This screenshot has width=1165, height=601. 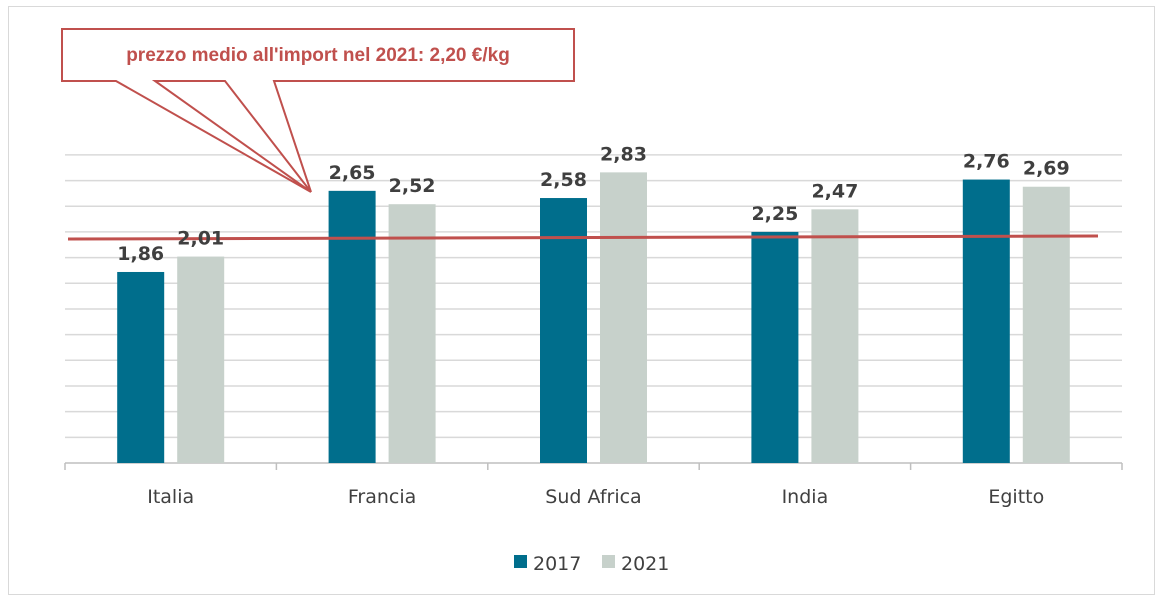 I want to click on bar-2017-italia, so click(x=141, y=367).